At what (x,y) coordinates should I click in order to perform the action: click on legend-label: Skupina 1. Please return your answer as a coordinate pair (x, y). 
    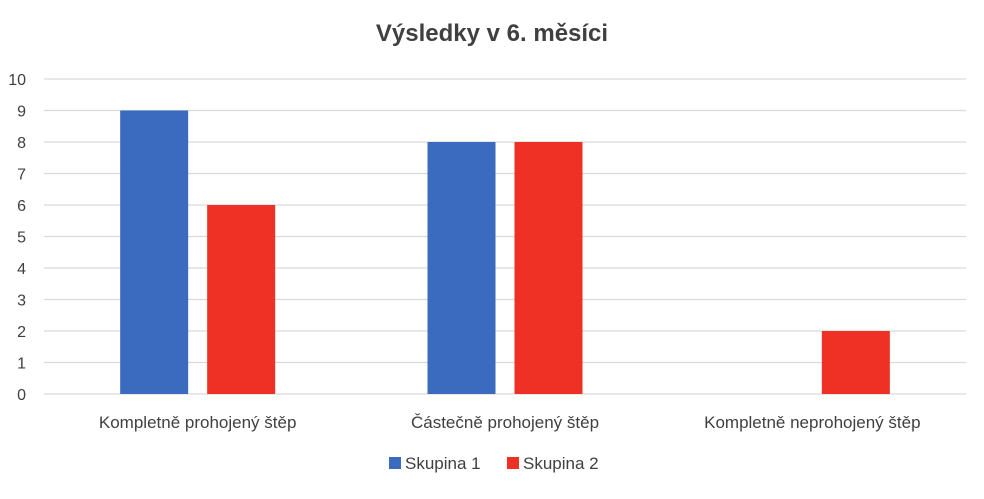
    Looking at the image, I should click on (443, 463).